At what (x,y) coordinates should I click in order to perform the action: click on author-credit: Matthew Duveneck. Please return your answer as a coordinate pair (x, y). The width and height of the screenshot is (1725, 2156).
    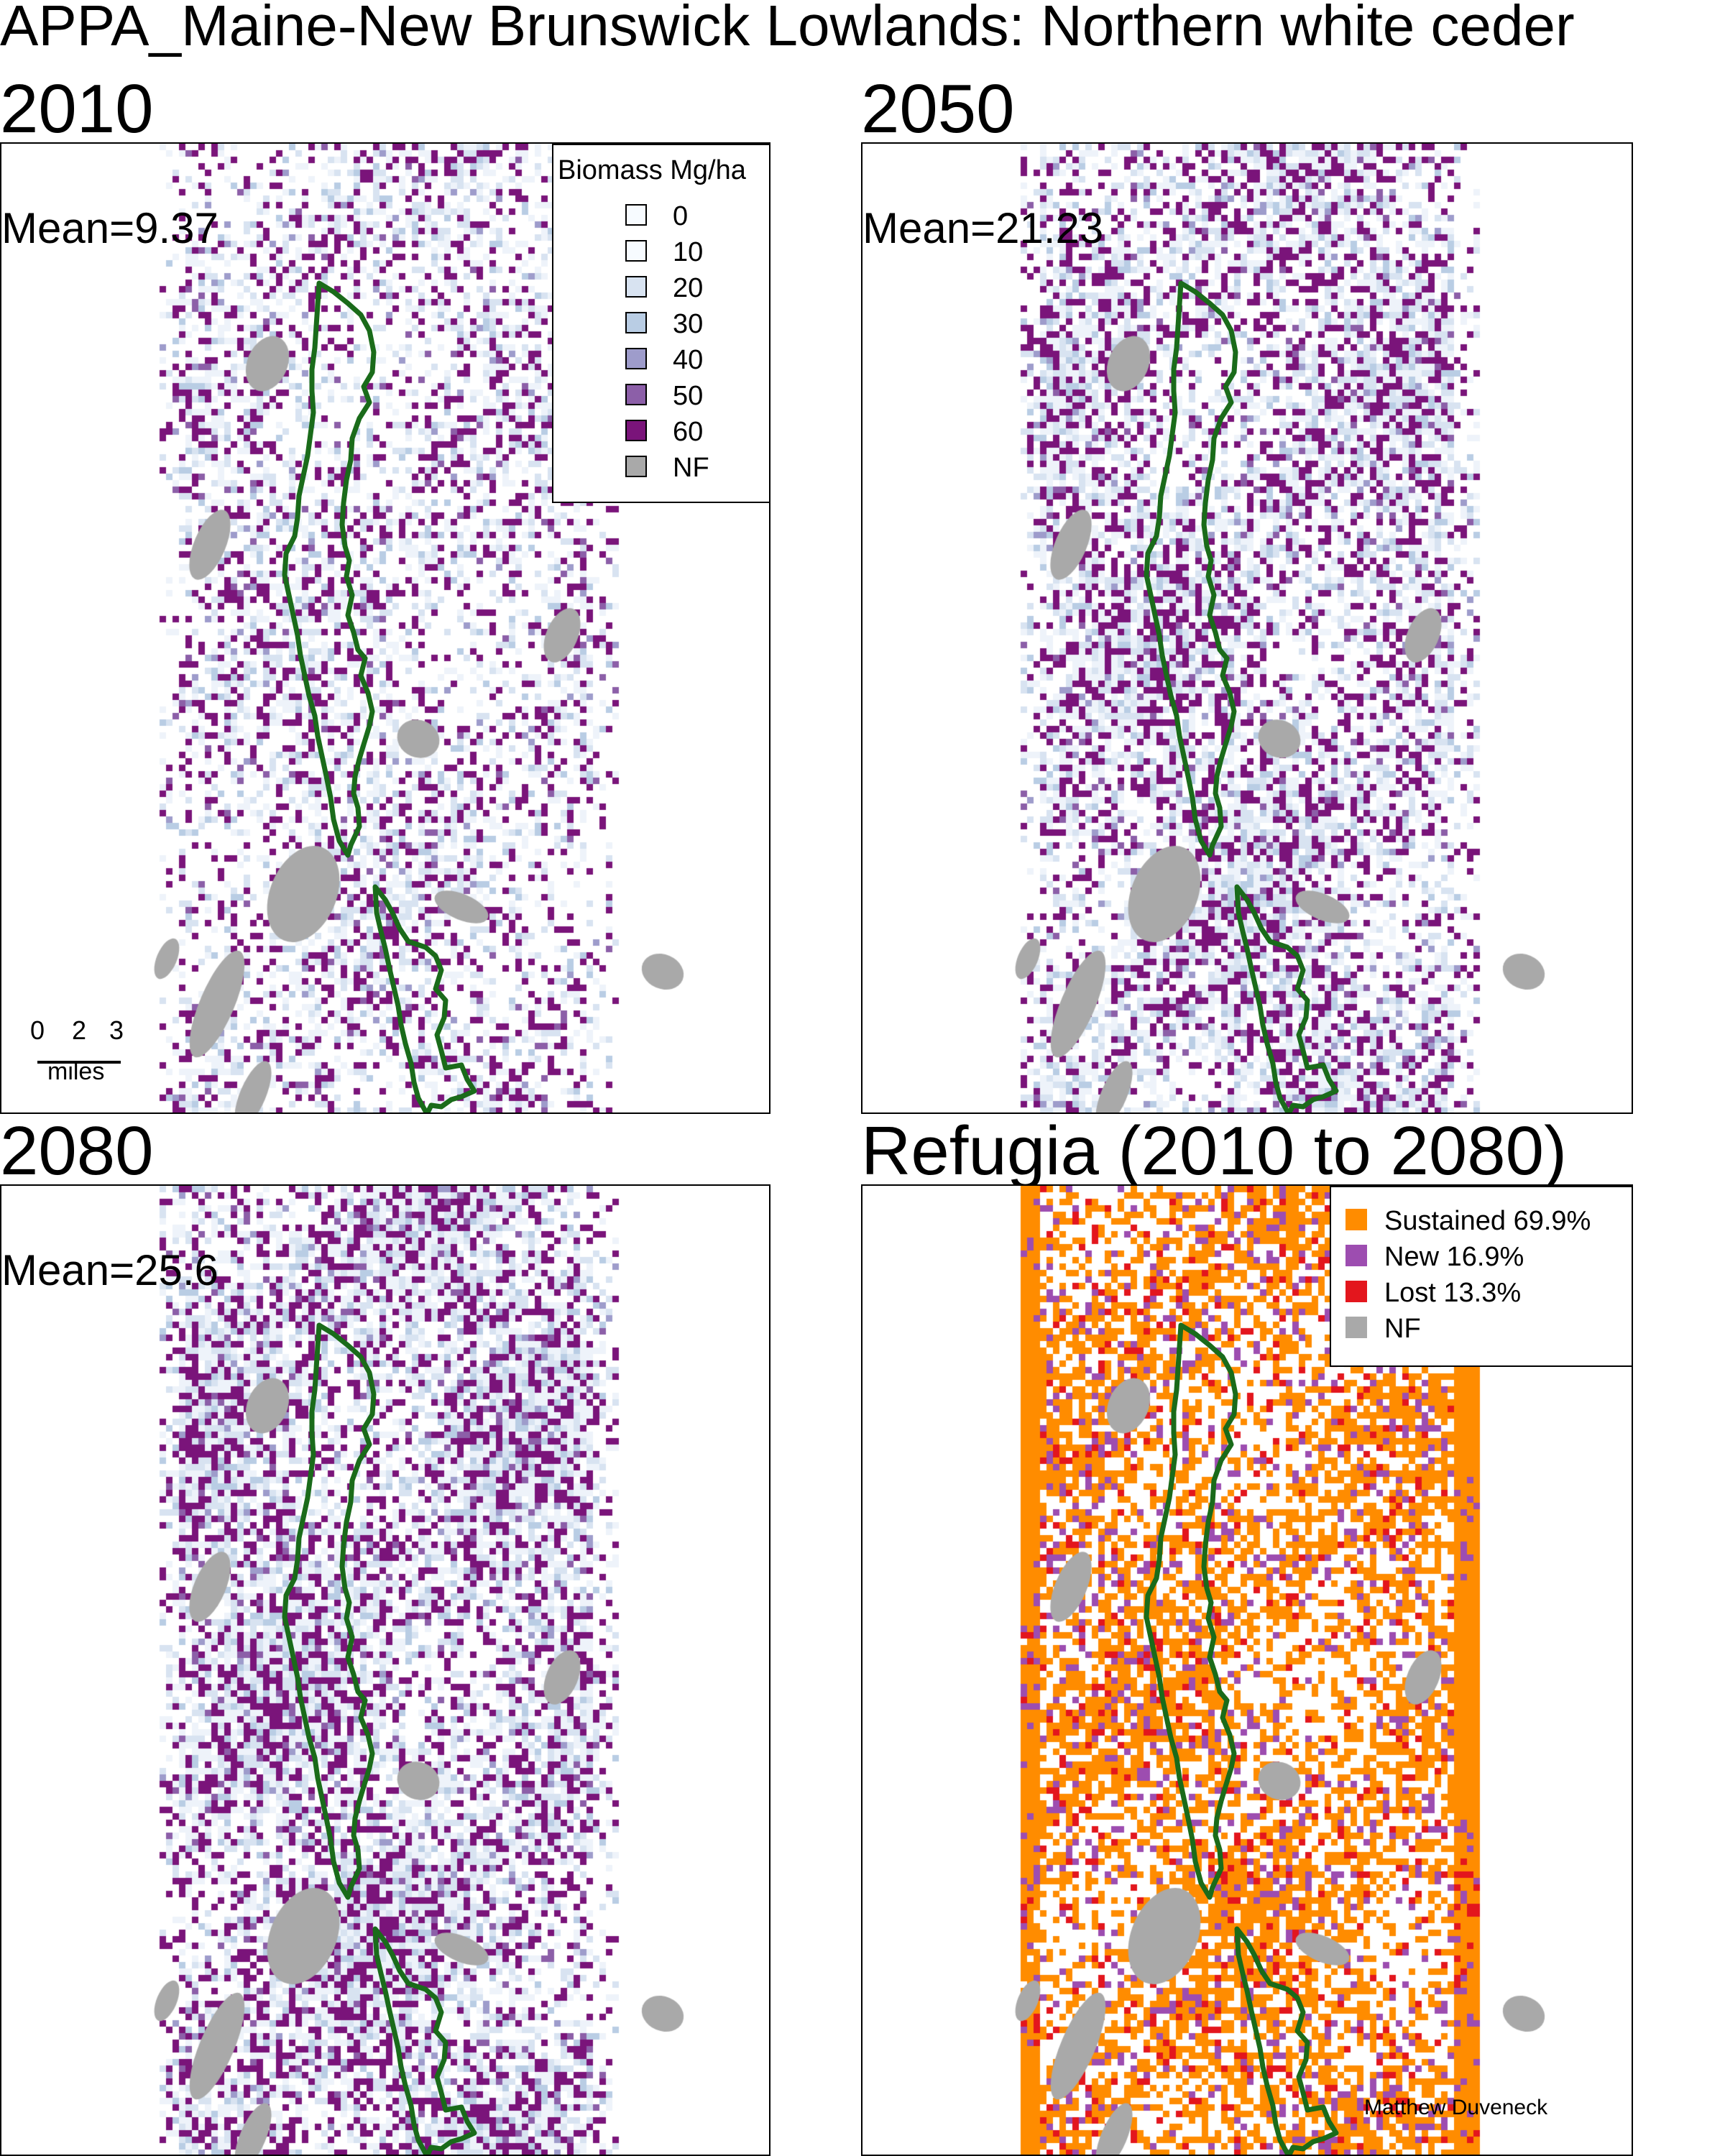
    Looking at the image, I should click on (1456, 2107).